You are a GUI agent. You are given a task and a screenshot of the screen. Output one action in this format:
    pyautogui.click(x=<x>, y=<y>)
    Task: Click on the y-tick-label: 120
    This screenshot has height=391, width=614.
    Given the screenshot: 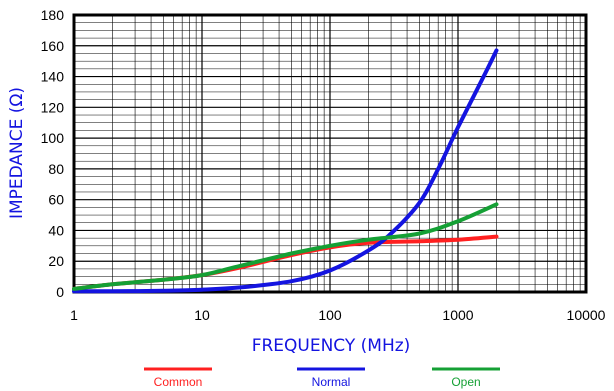 What is the action you would take?
    pyautogui.click(x=53, y=107)
    